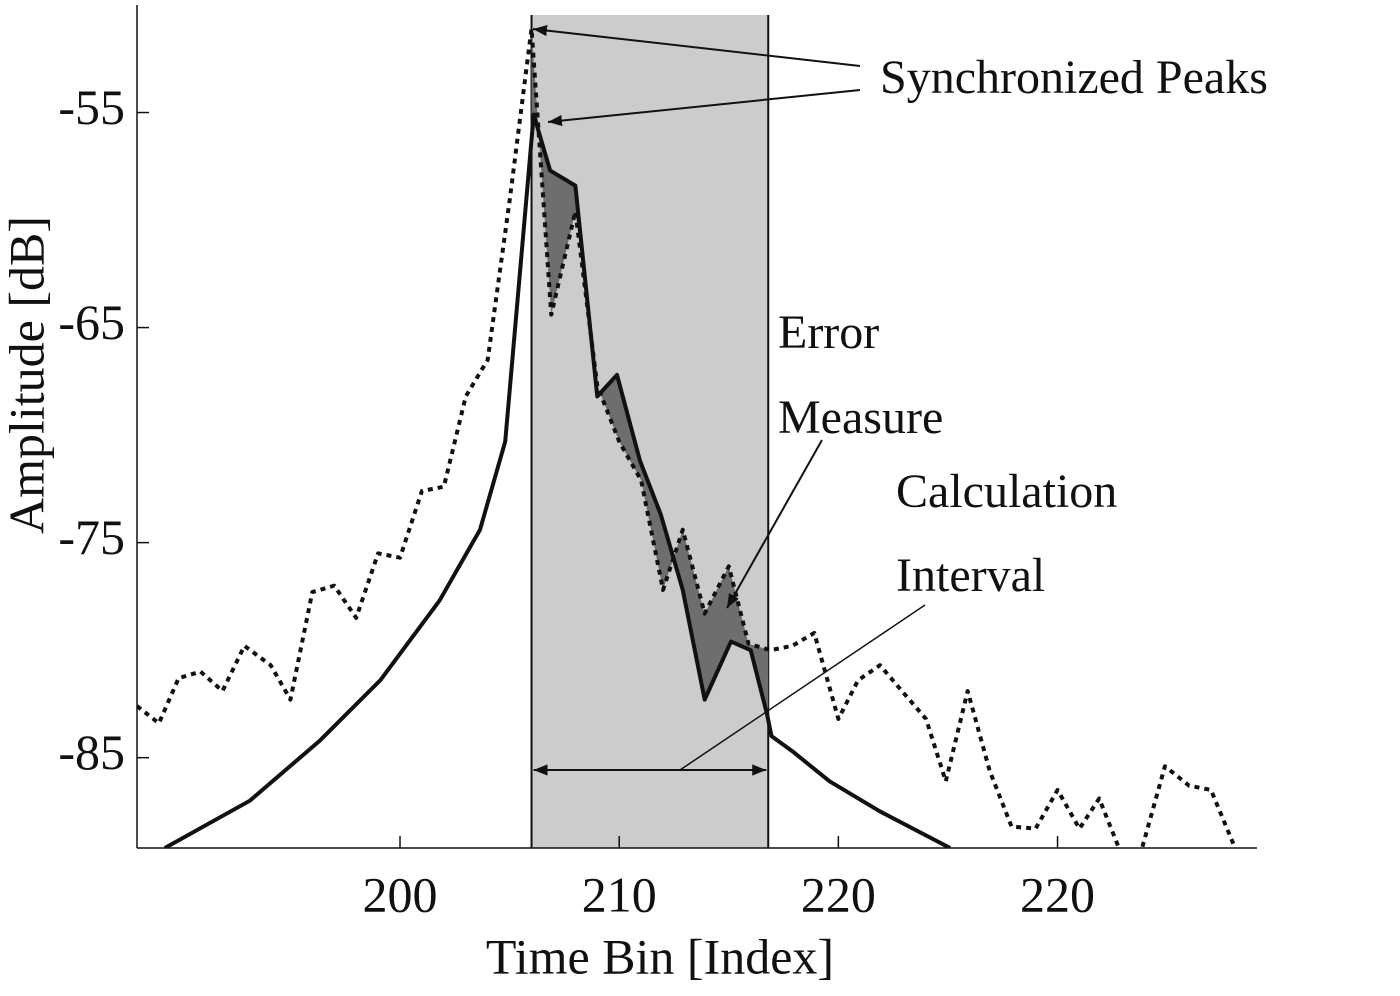 The image size is (1400, 996). What do you see at coordinates (828, 332) in the screenshot?
I see `annotation: Error` at bounding box center [828, 332].